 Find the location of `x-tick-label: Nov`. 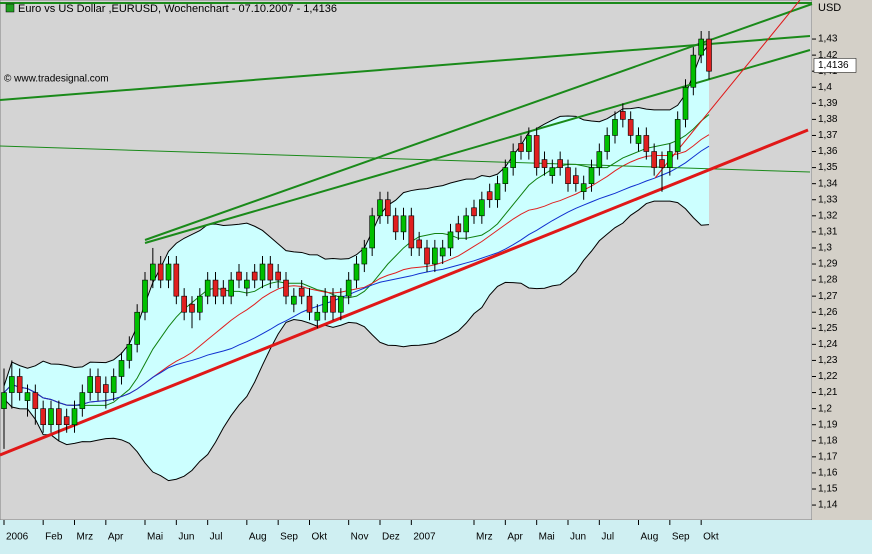

x-tick-label: Nov is located at coordinates (360, 537).